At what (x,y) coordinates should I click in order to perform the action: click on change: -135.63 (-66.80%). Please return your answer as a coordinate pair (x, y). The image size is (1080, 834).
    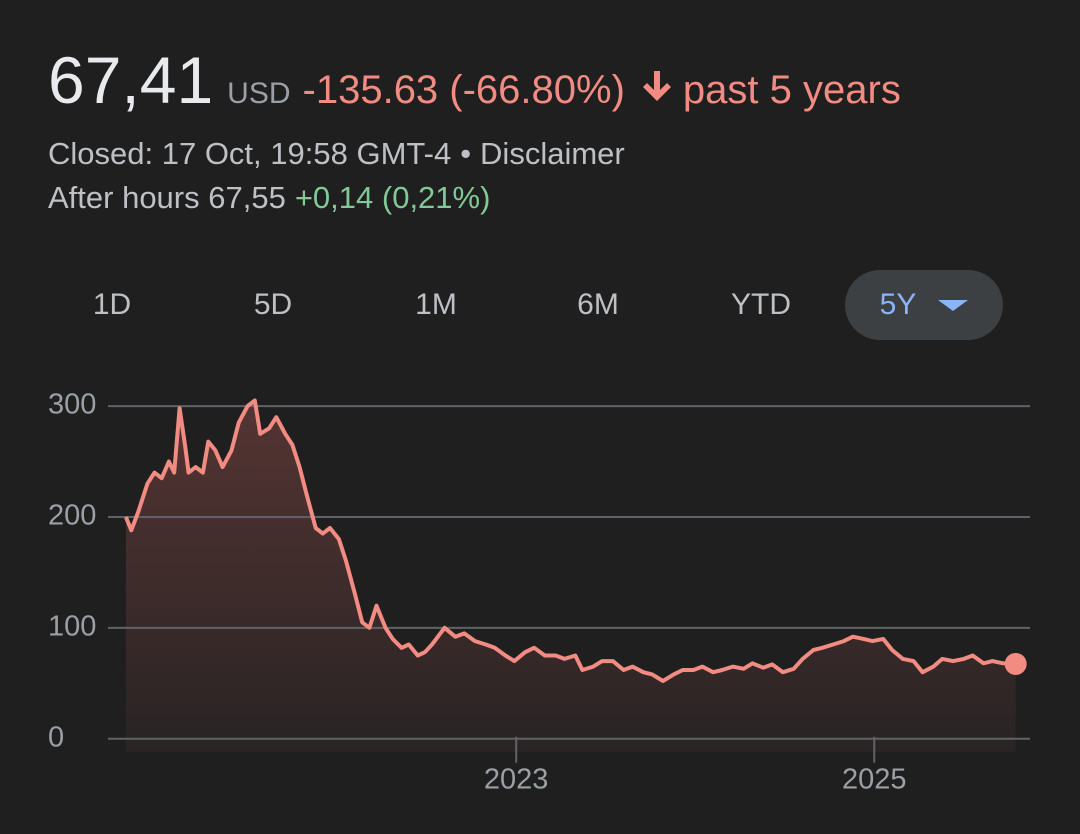
    Looking at the image, I should click on (463, 90).